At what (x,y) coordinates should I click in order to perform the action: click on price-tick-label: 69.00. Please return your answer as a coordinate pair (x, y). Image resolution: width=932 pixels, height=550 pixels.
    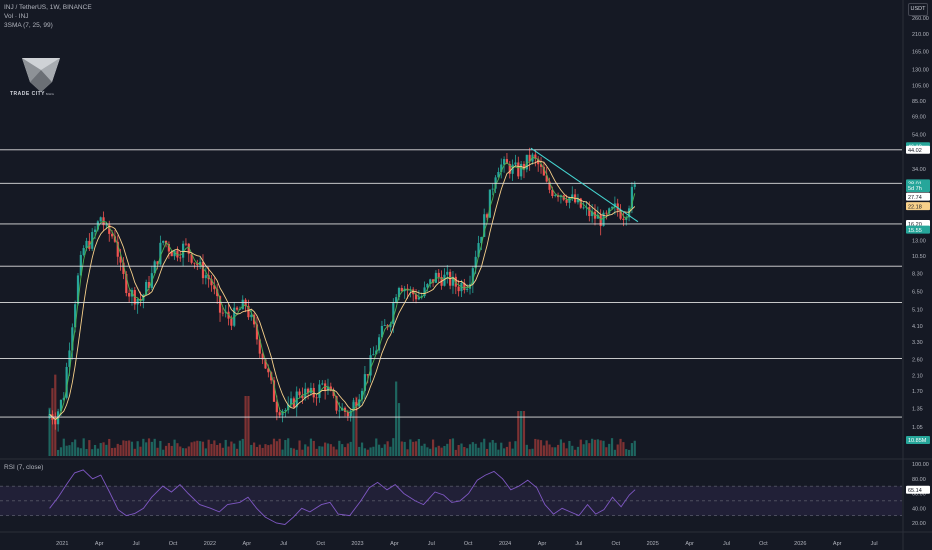
    Looking at the image, I should click on (919, 117).